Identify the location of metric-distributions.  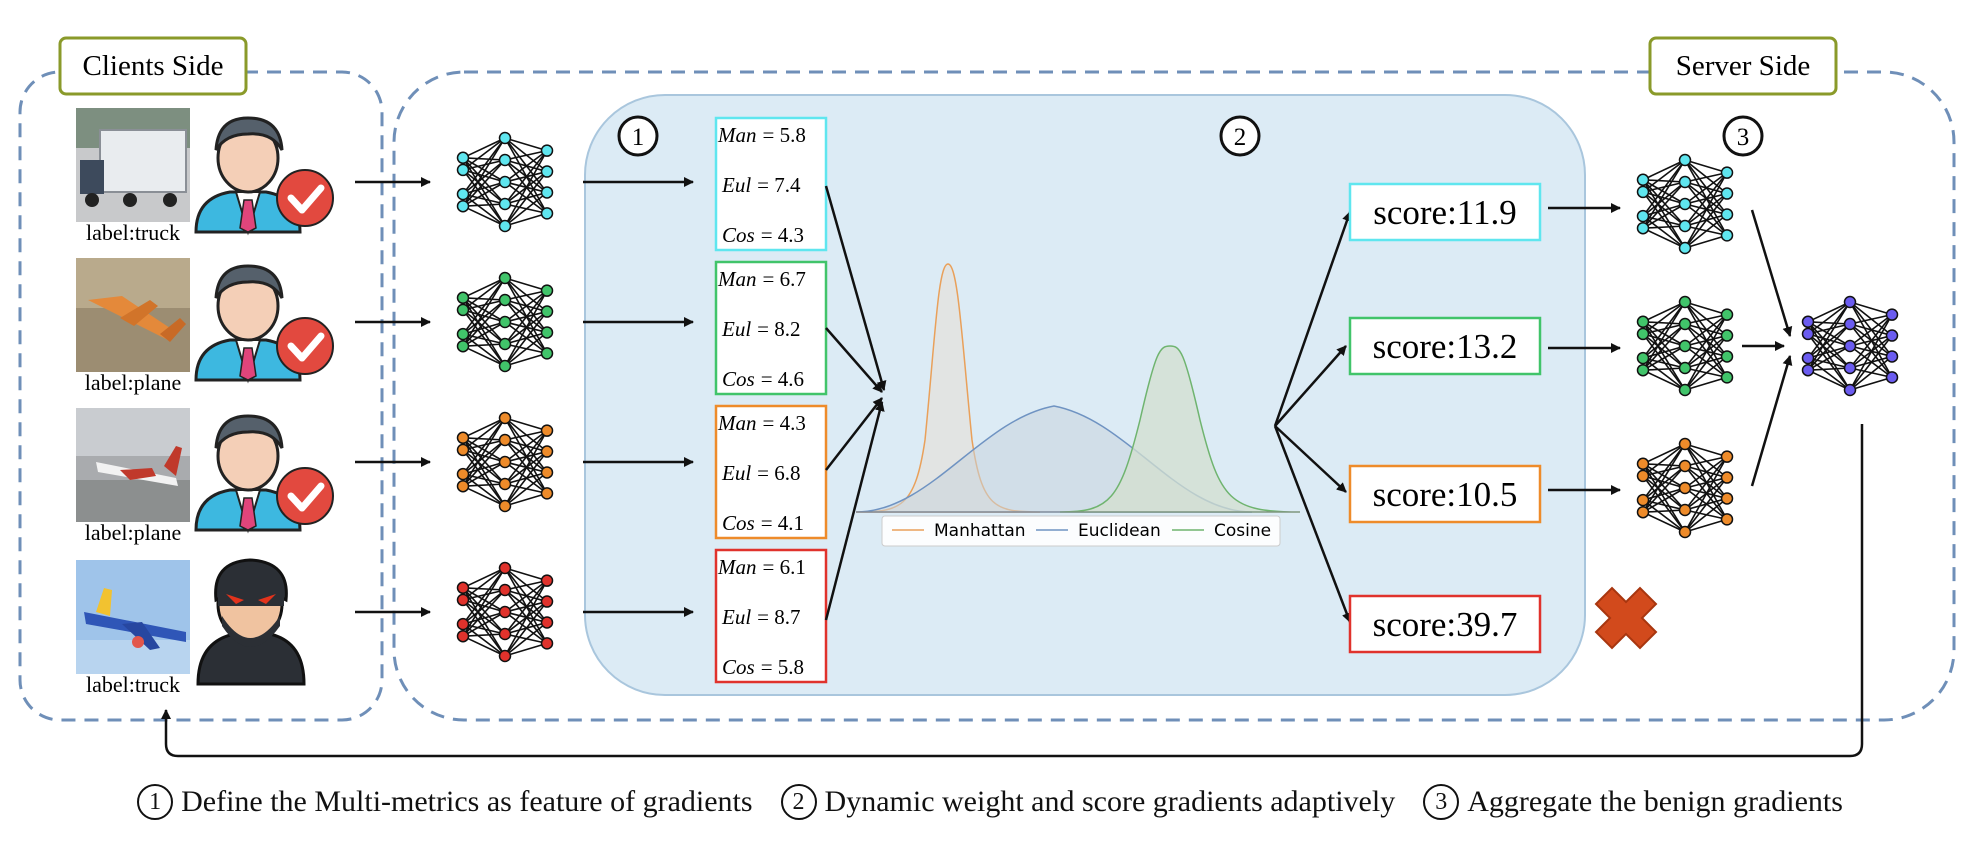
(1078, 388).